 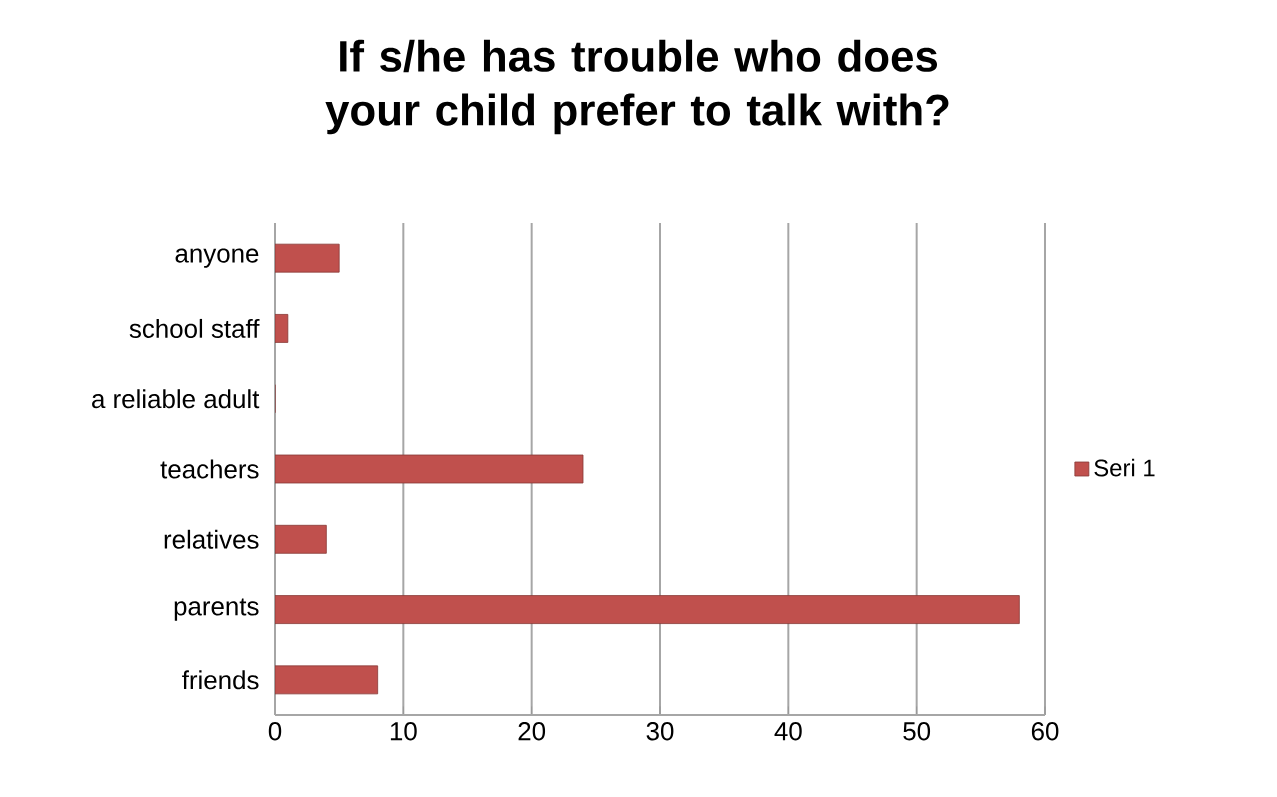 What do you see at coordinates (532, 731) in the screenshot?
I see `x-tick-label: 20` at bounding box center [532, 731].